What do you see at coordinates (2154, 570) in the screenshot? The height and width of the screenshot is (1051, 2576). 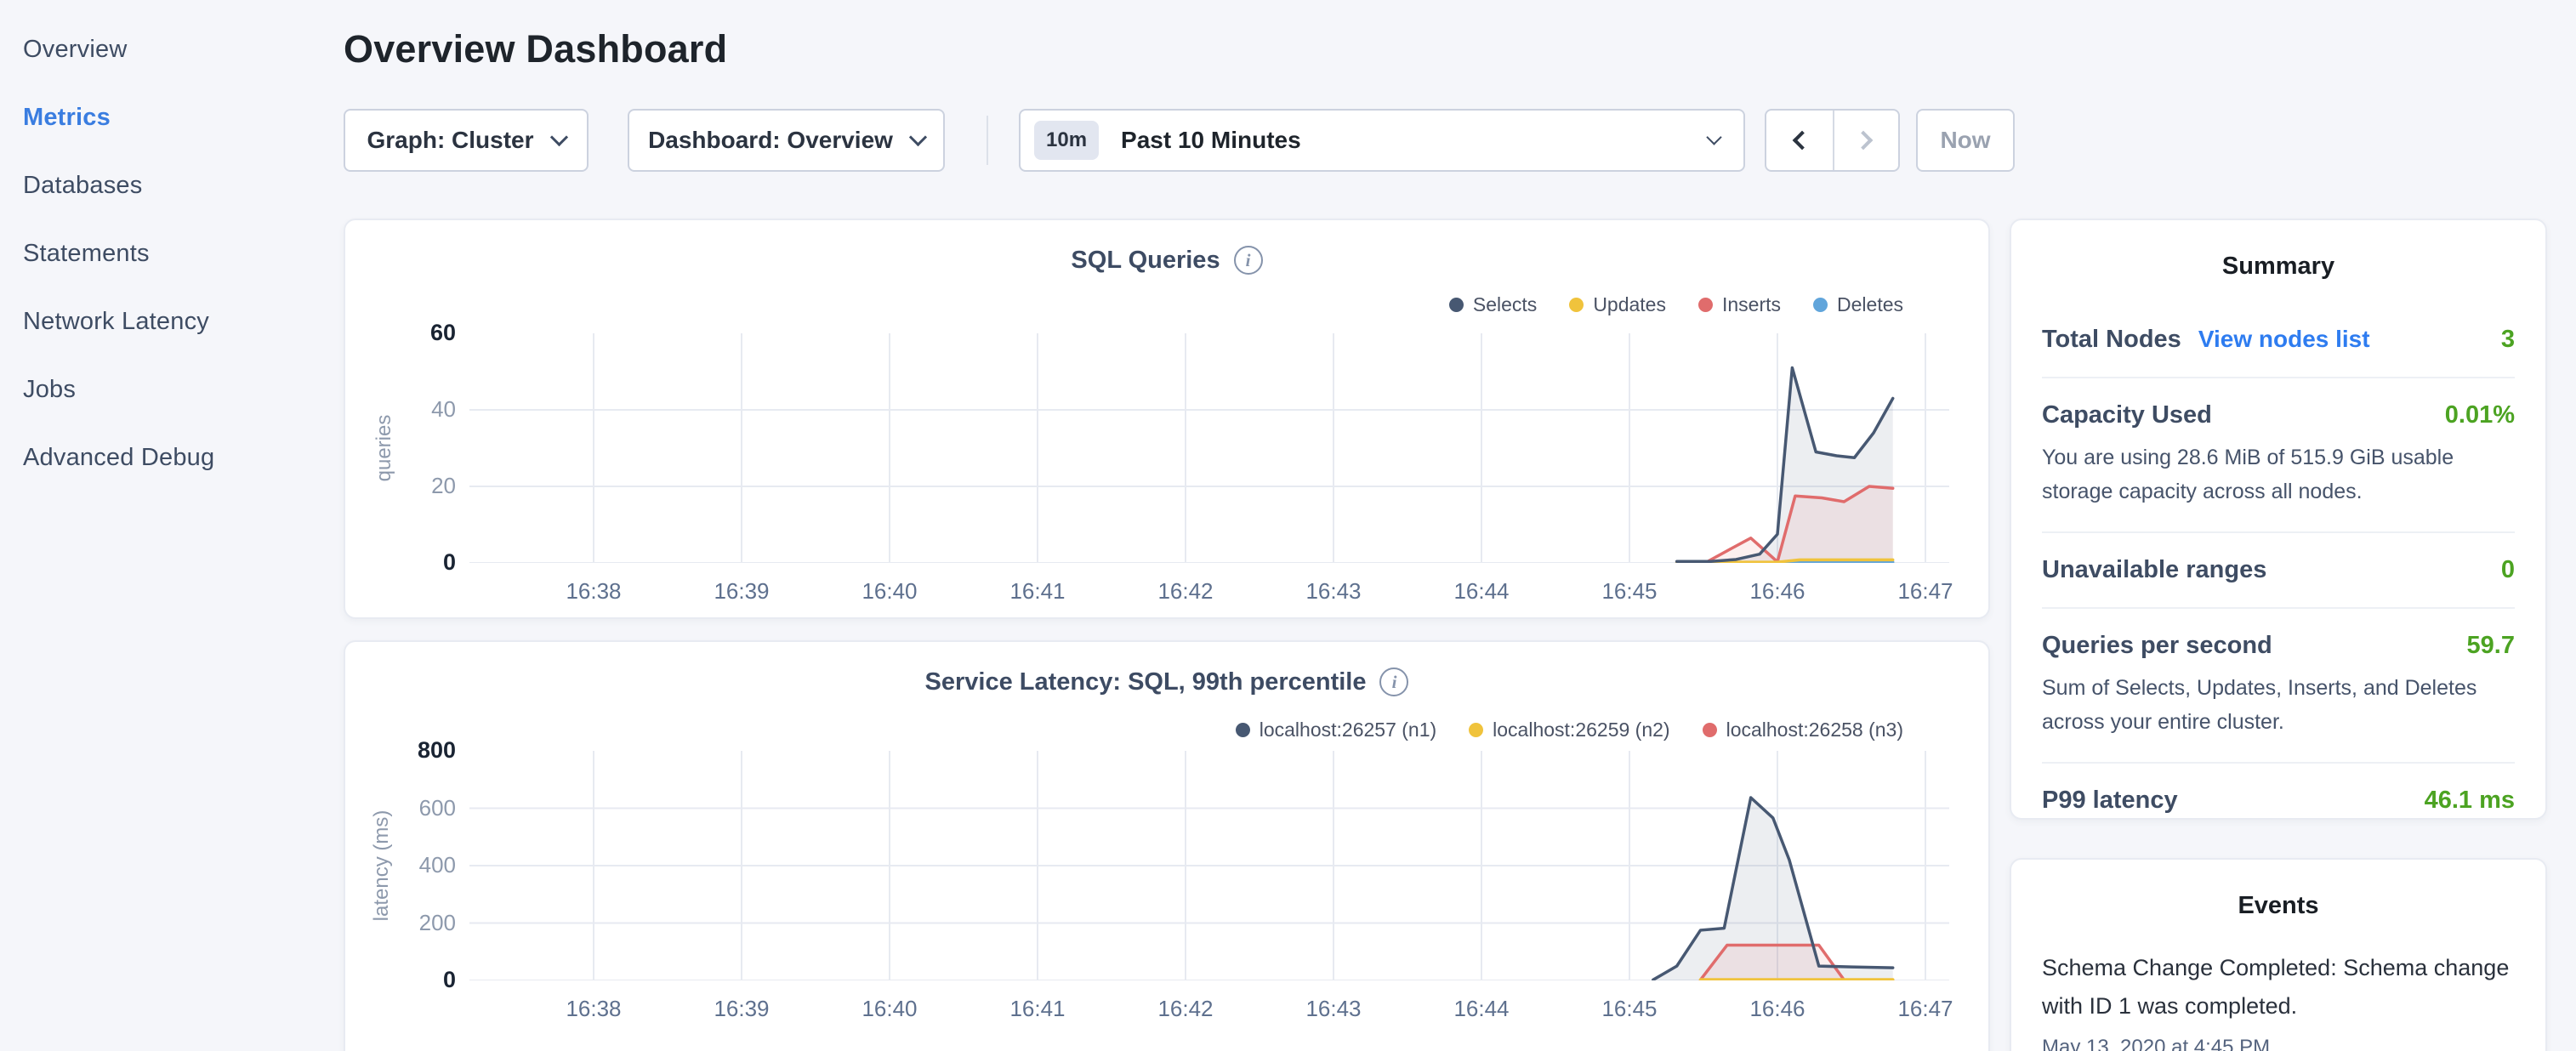 I see `summary-row-label: Unavailable ranges` at bounding box center [2154, 570].